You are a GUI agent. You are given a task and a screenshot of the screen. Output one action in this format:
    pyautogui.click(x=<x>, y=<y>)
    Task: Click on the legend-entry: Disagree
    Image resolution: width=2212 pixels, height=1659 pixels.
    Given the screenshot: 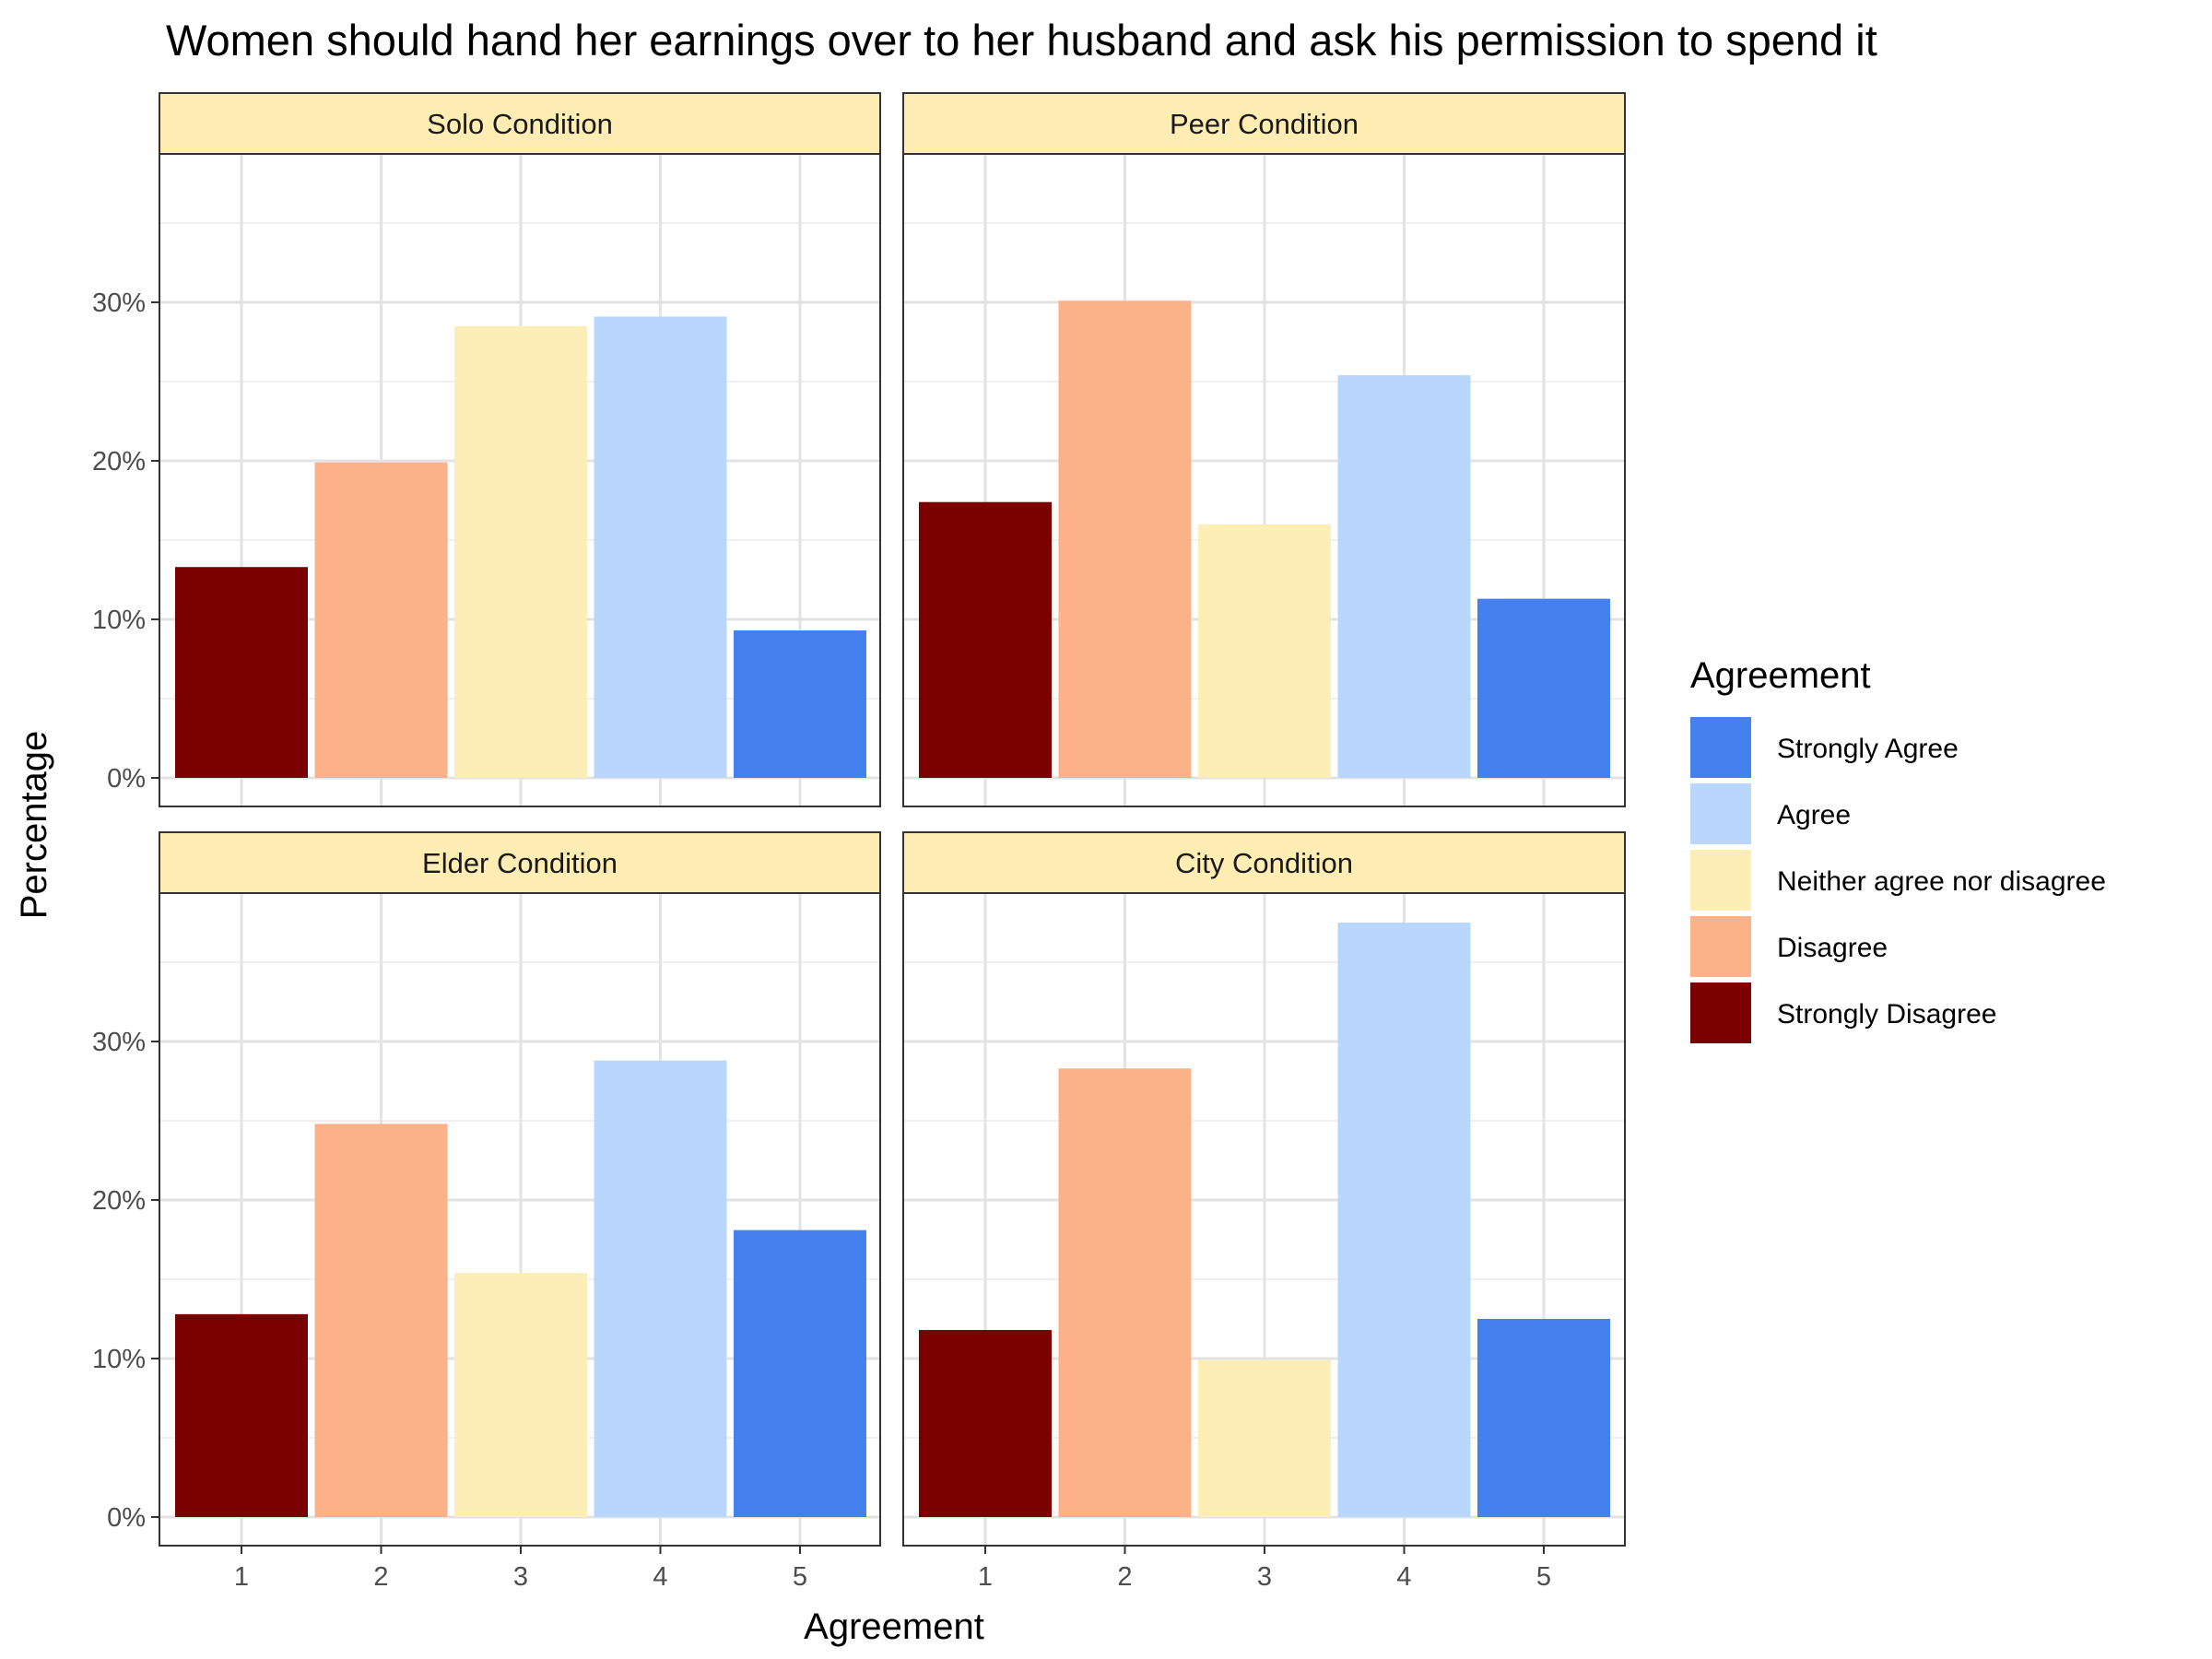 What is the action you would take?
    pyautogui.click(x=1789, y=946)
    